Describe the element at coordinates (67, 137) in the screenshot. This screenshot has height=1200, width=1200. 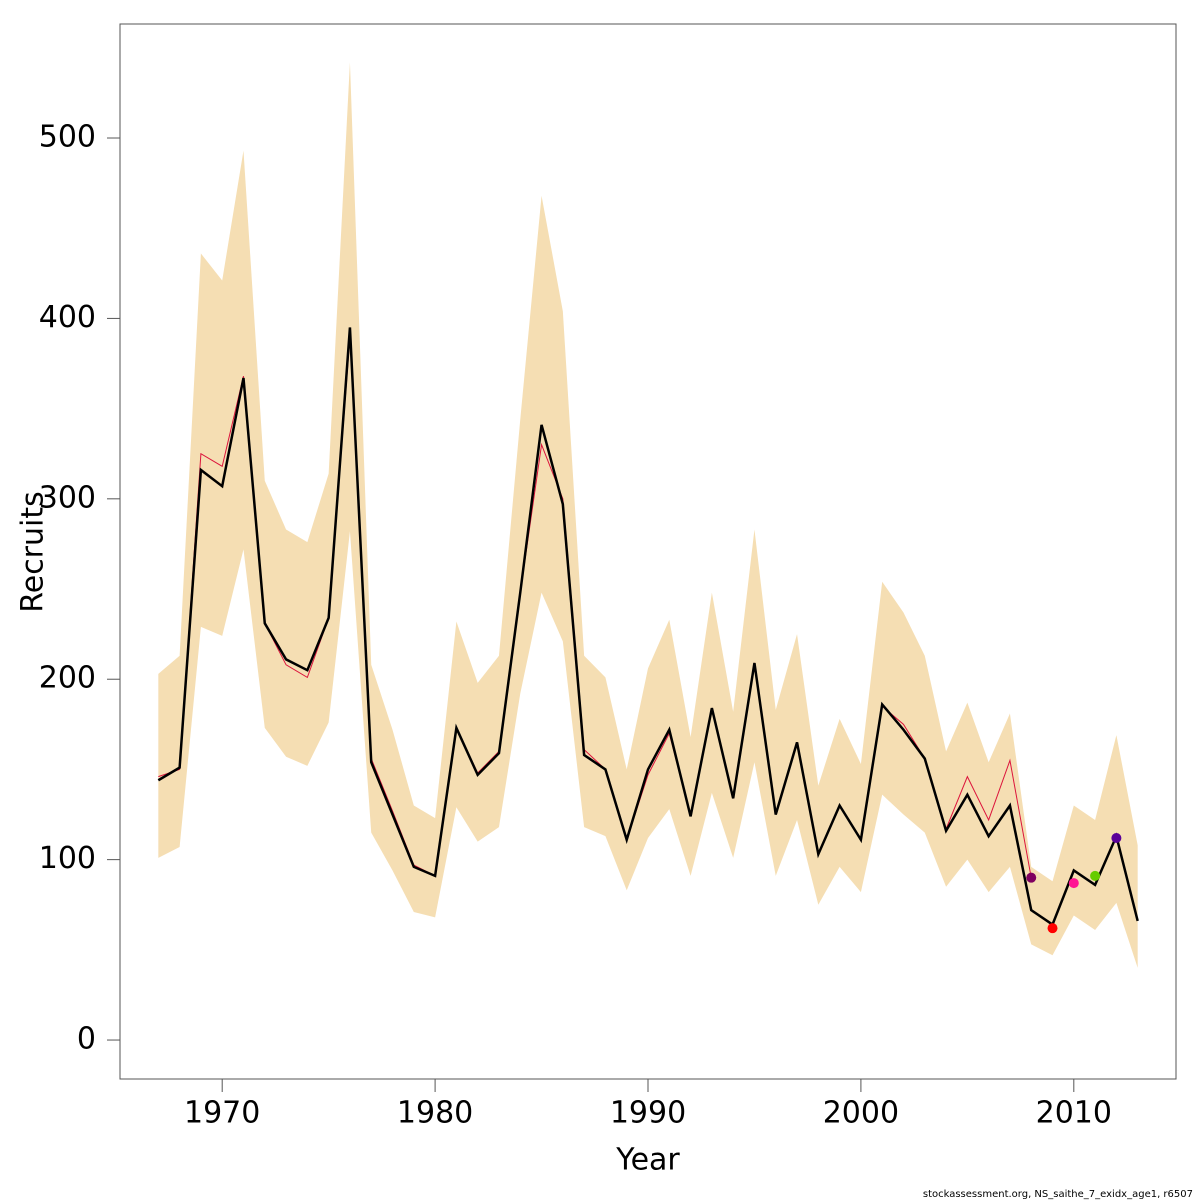
I see `y-tick-label: 500` at that location.